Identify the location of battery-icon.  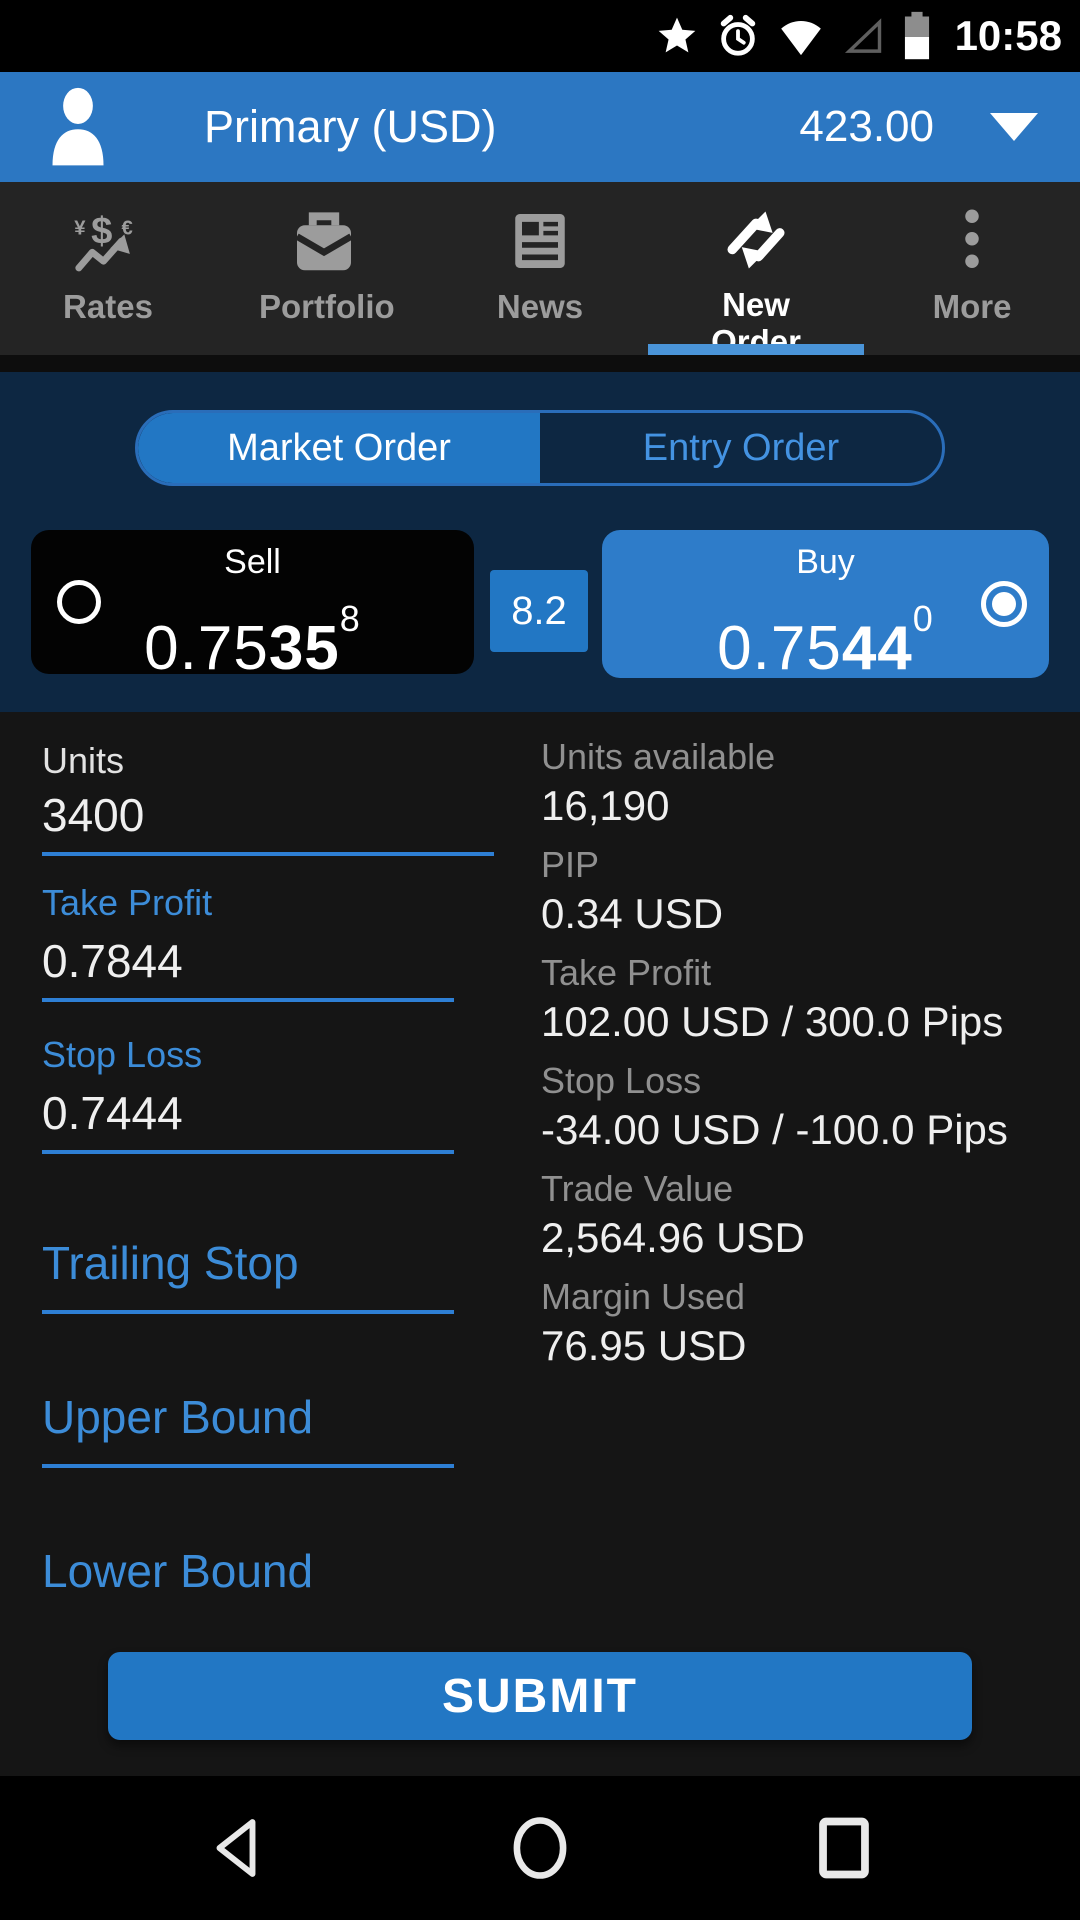
(917, 36).